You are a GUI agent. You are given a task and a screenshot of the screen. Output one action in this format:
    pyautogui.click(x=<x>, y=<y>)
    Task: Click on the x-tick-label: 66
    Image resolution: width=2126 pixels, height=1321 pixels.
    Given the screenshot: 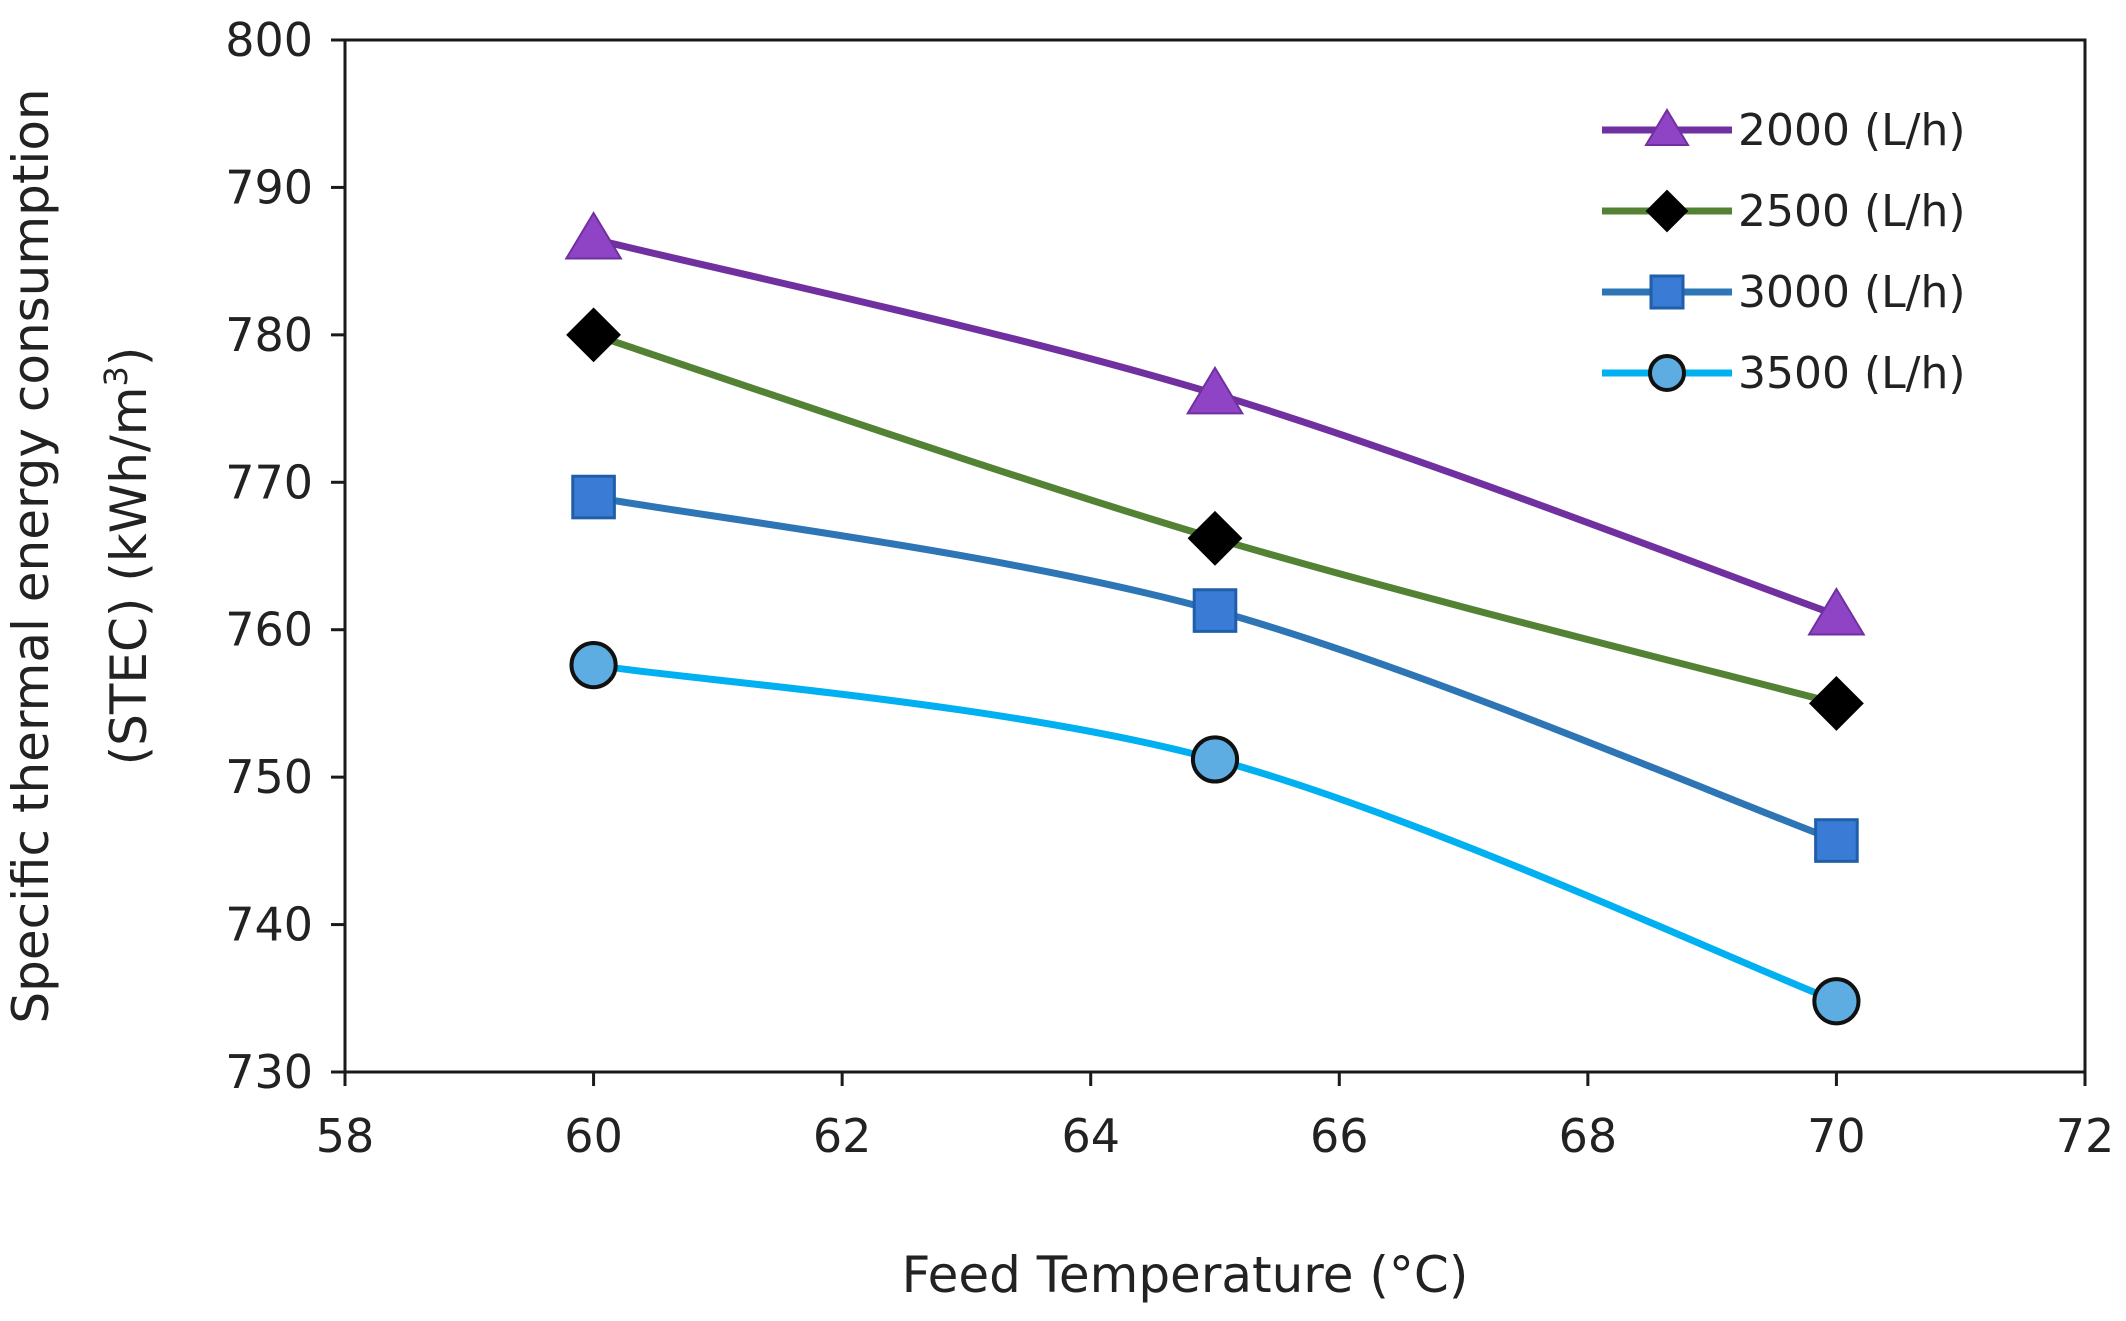 What is the action you would take?
    pyautogui.click(x=1339, y=1136)
    